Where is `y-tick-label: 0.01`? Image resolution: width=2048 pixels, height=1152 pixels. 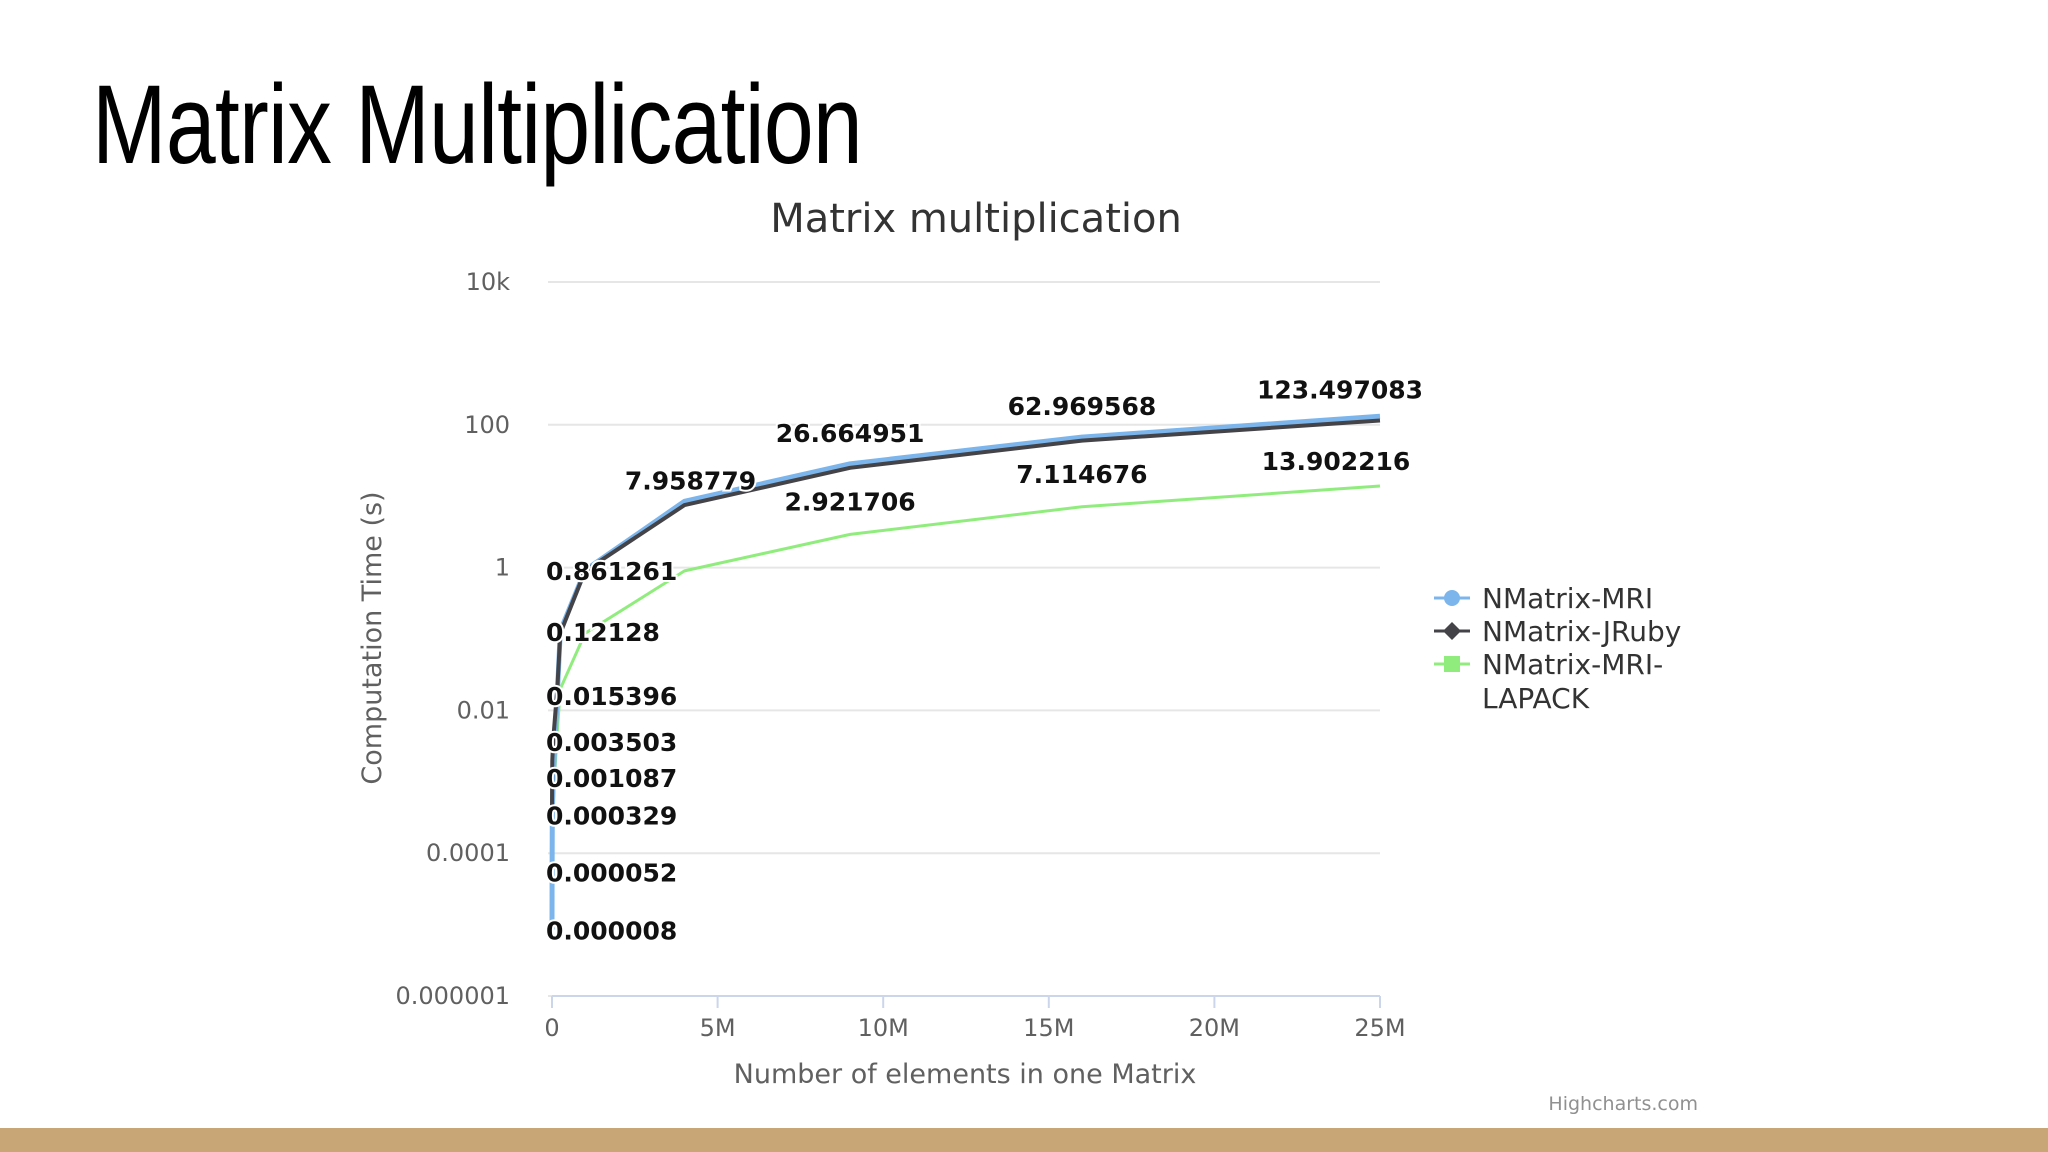
y-tick-label: 0.01 is located at coordinates (483, 710).